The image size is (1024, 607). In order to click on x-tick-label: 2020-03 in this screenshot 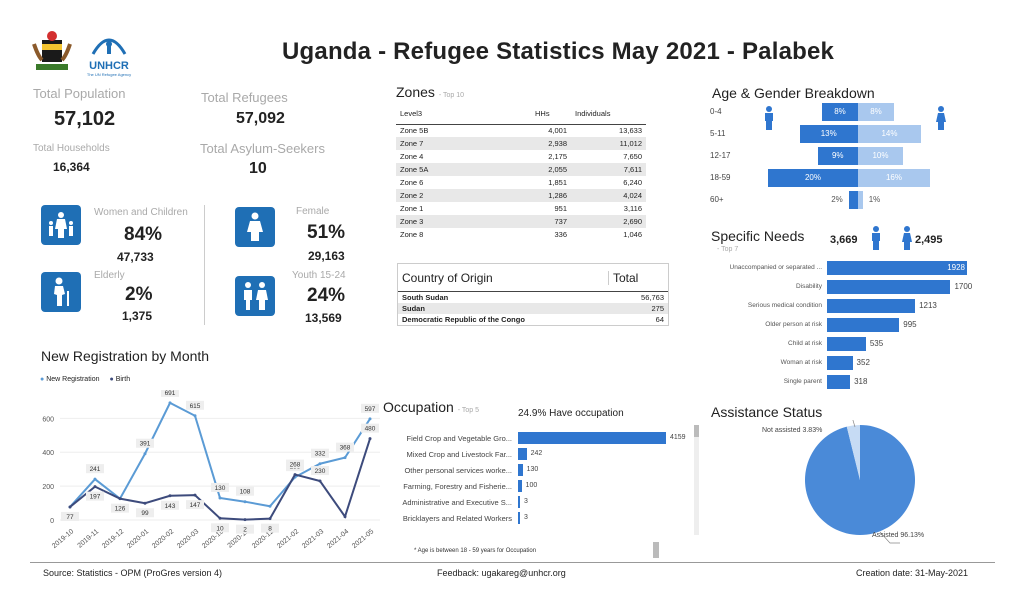, I will do `click(188, 539)`.